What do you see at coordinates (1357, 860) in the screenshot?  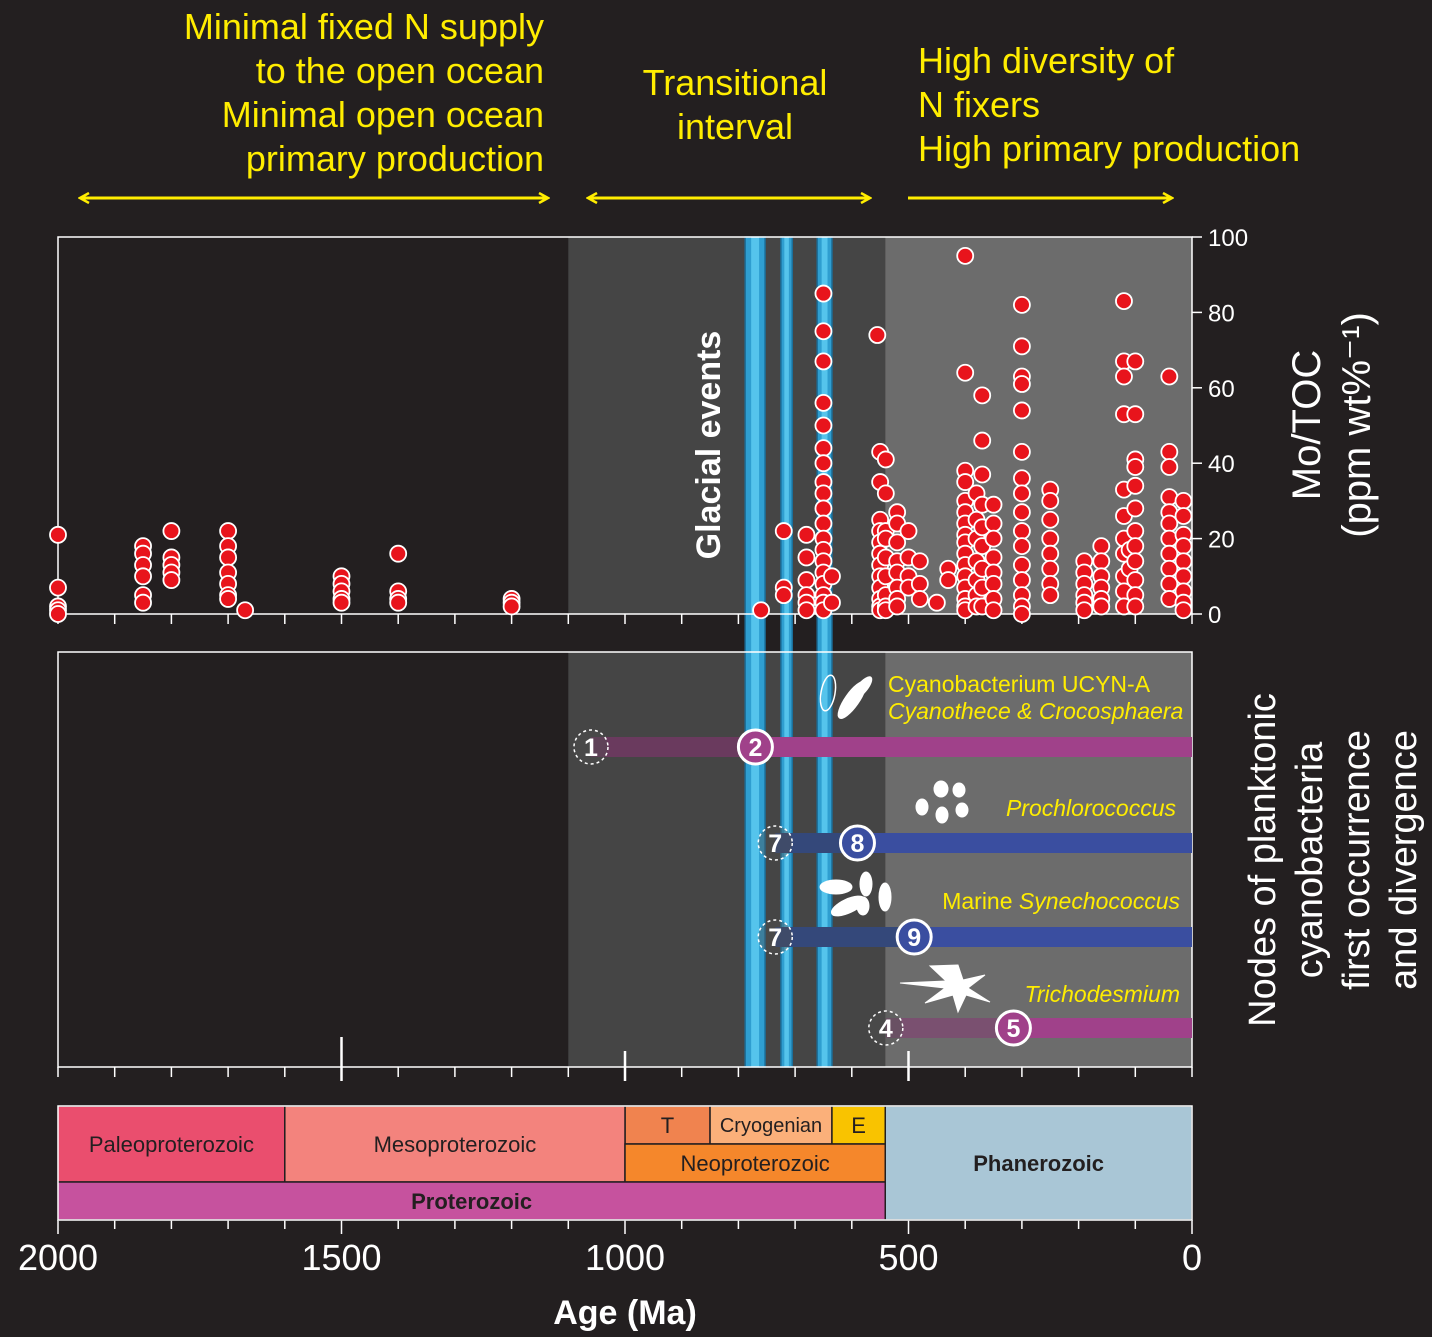 I see `lower-title-line: first occurrence` at bounding box center [1357, 860].